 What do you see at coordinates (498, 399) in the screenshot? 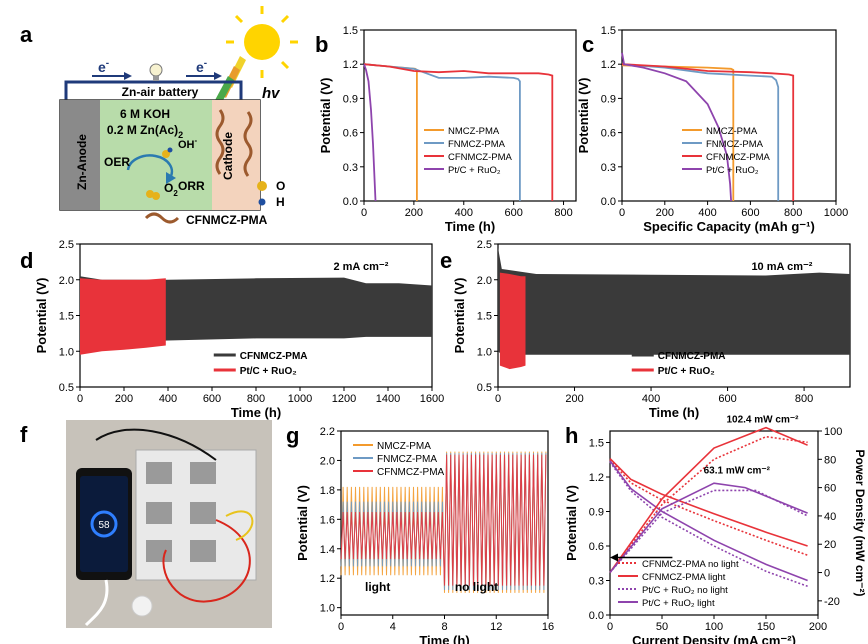
I see `x-tick-label: 0` at bounding box center [498, 399].